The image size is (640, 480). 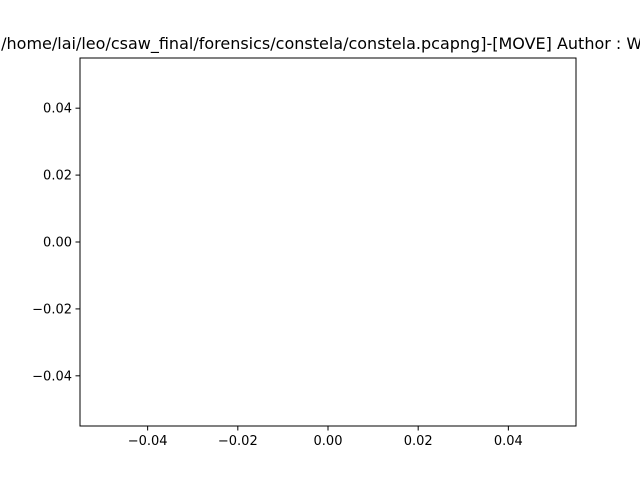 What do you see at coordinates (238, 441) in the screenshot?
I see `x-tick-label: −0.02` at bounding box center [238, 441].